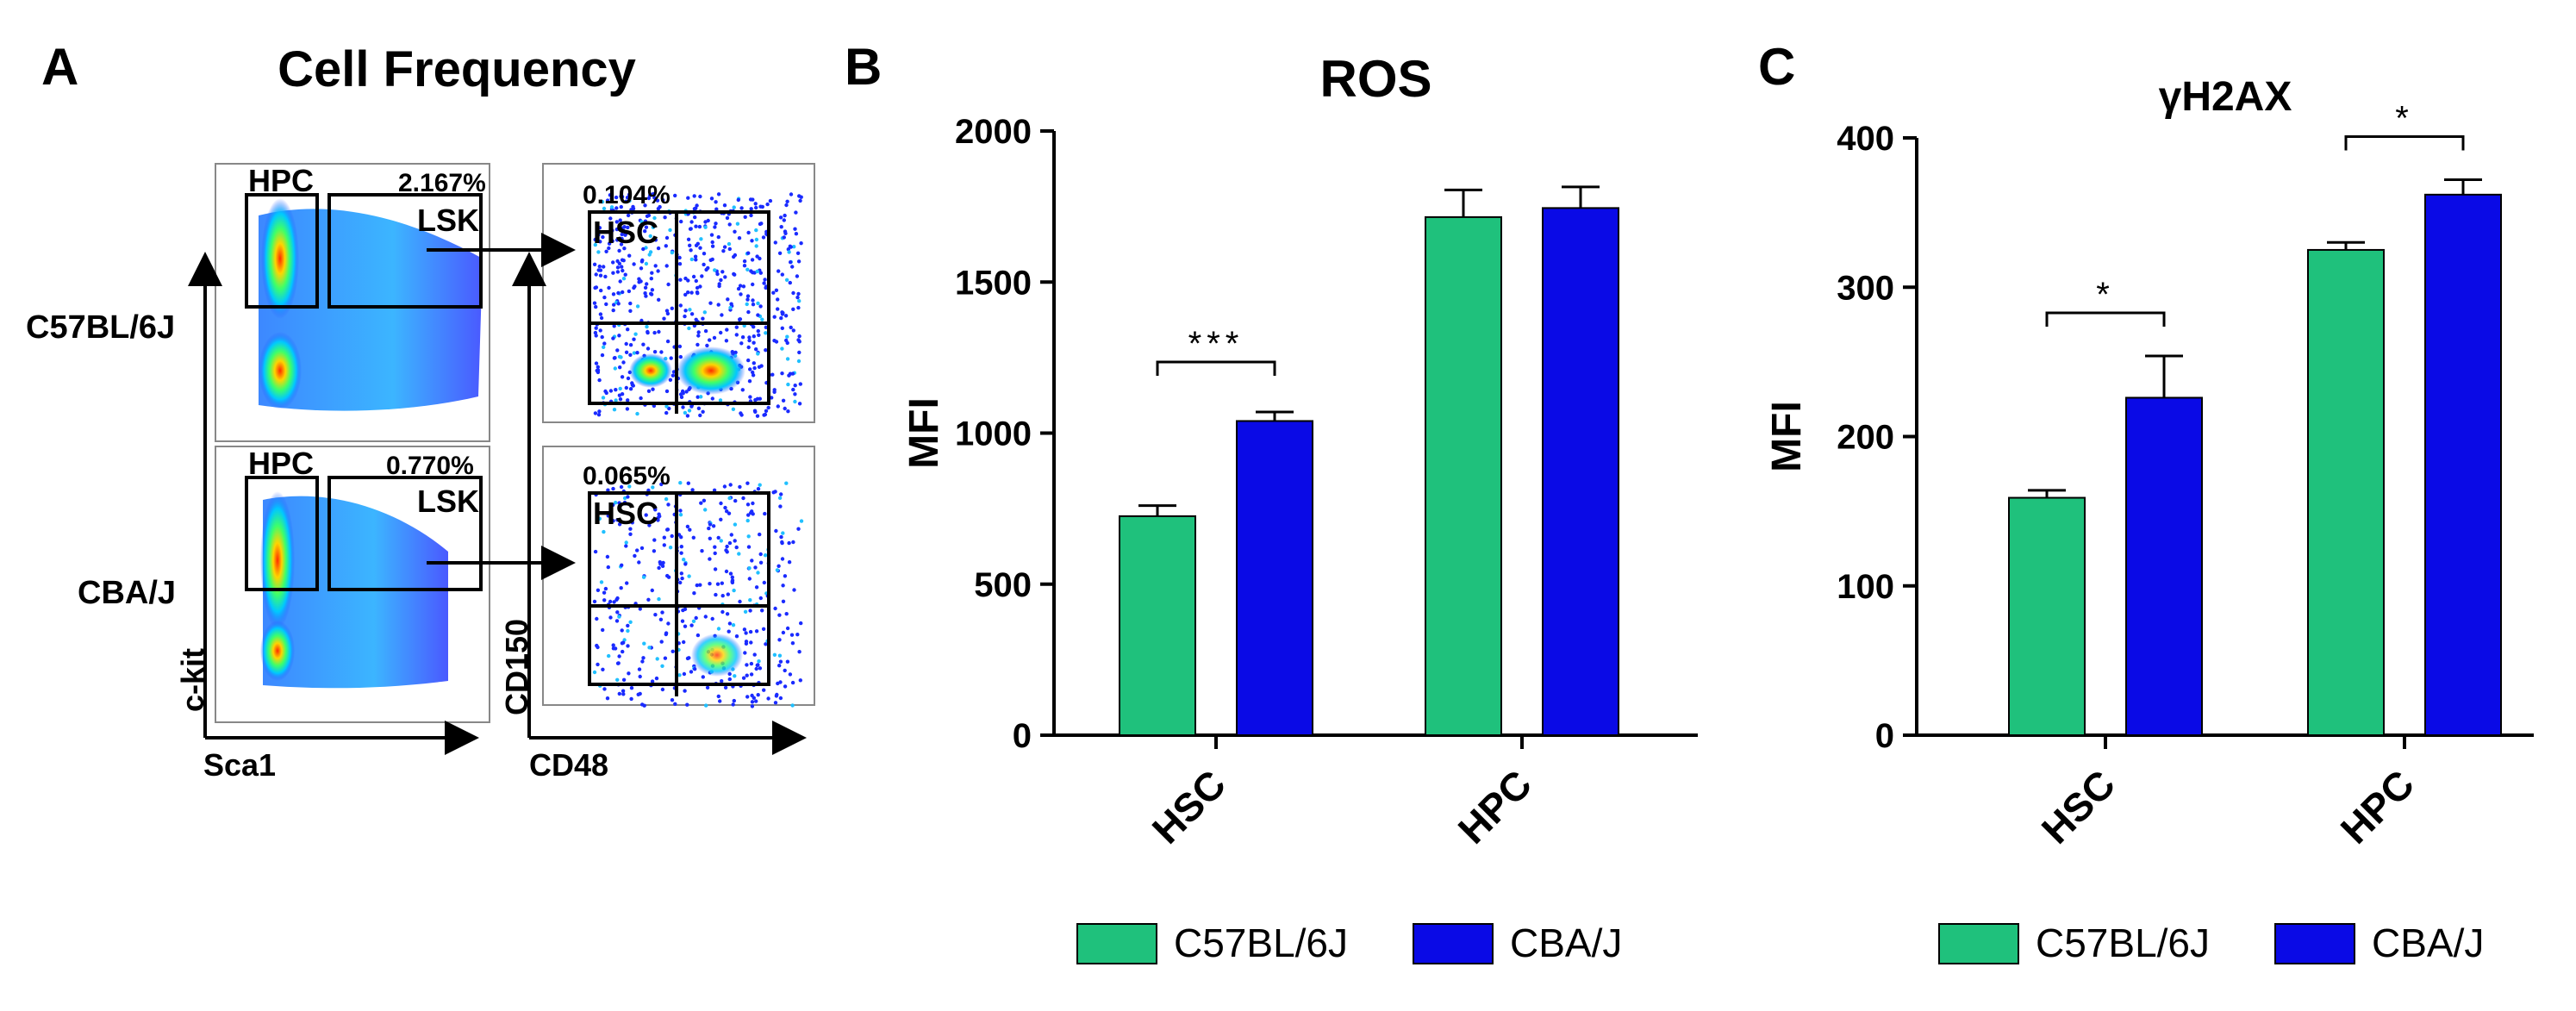 This screenshot has width=2576, height=1011. I want to click on y-tick-label: 2000, so click(993, 132).